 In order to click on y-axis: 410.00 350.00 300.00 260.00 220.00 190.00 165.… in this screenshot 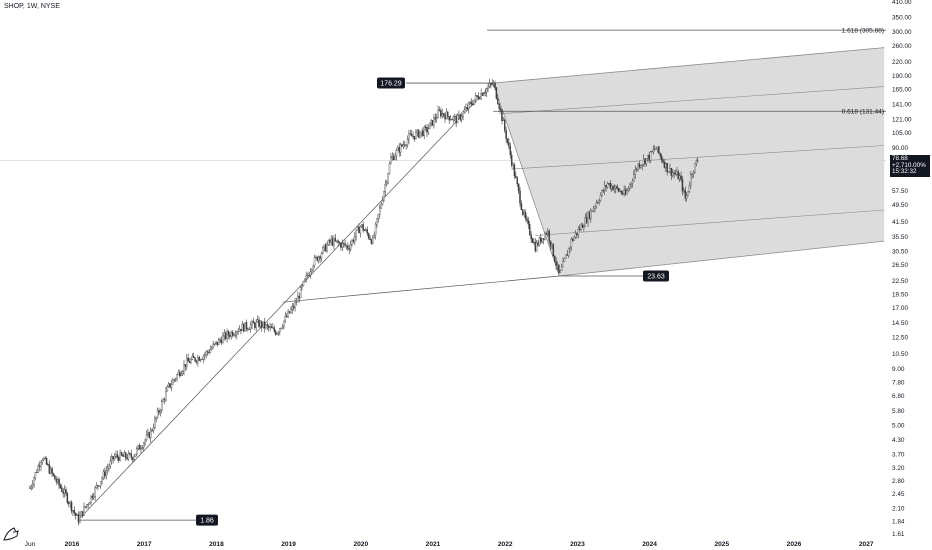, I will do `click(902, 269)`.